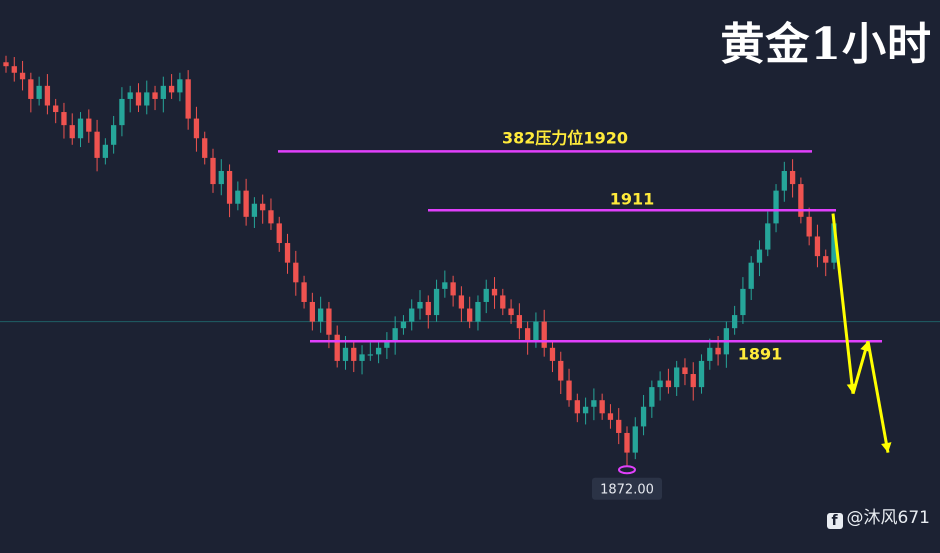  Describe the element at coordinates (627, 488) in the screenshot. I see `low-price-tag` at that location.